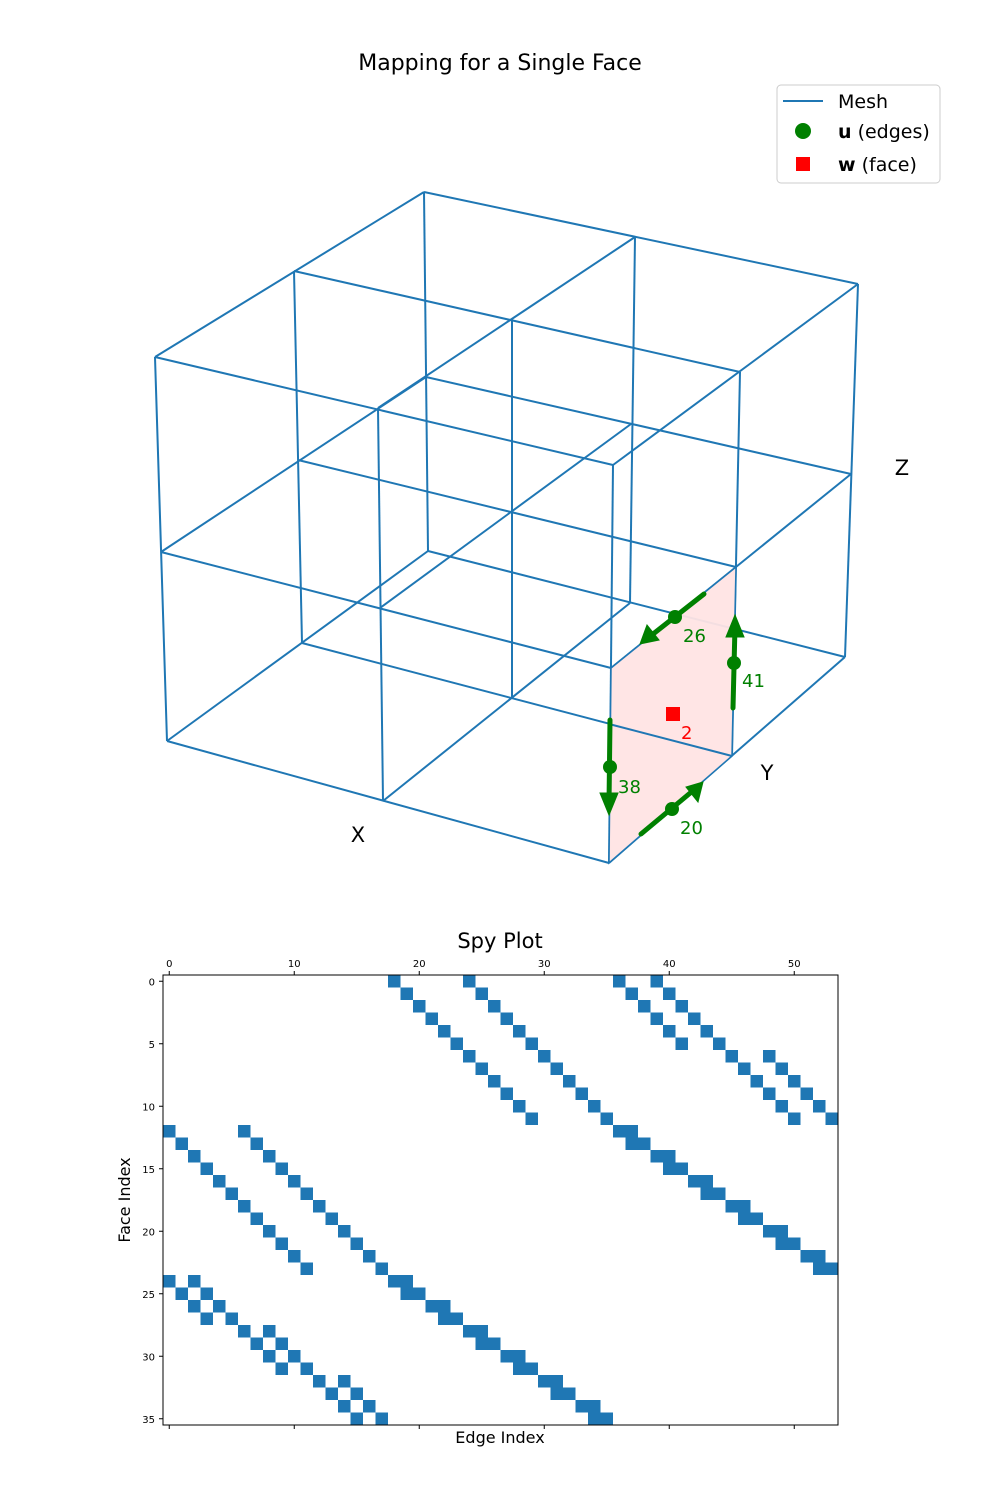  Describe the element at coordinates (148, 1357) in the screenshot. I see `spy-y-tick-label: 30` at that location.